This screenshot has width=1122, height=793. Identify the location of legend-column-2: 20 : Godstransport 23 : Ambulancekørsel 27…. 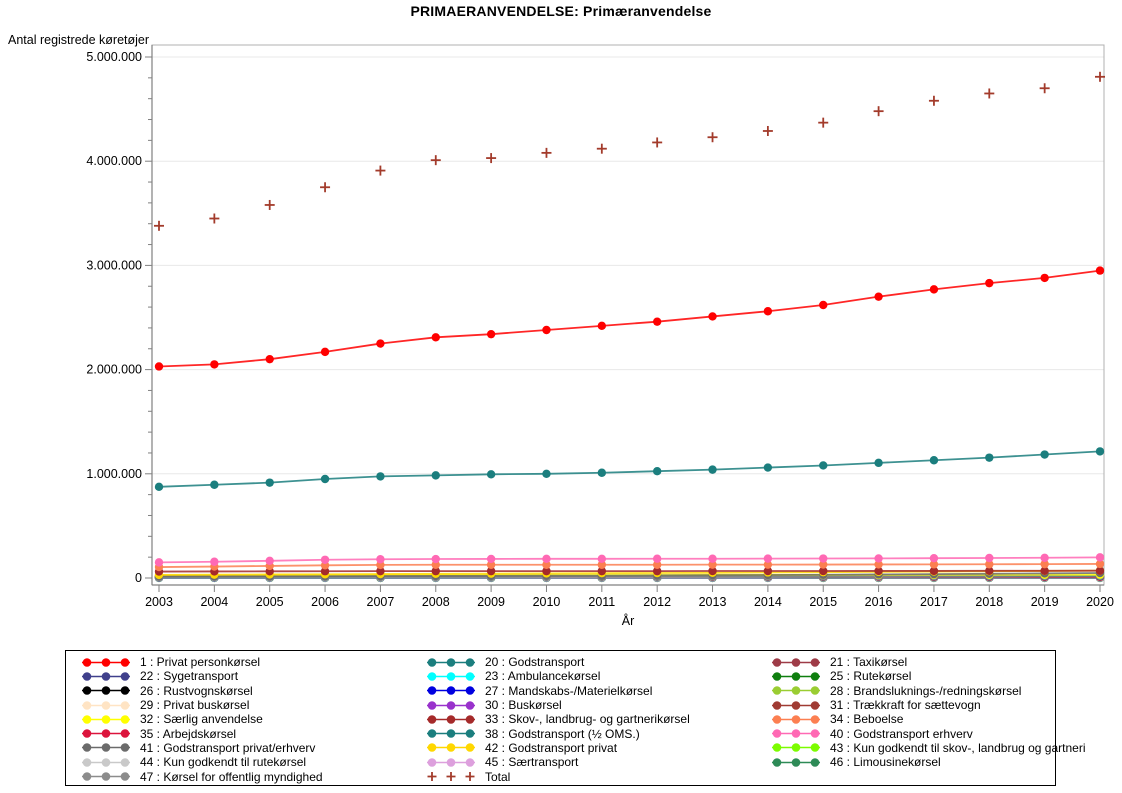
(557, 719).